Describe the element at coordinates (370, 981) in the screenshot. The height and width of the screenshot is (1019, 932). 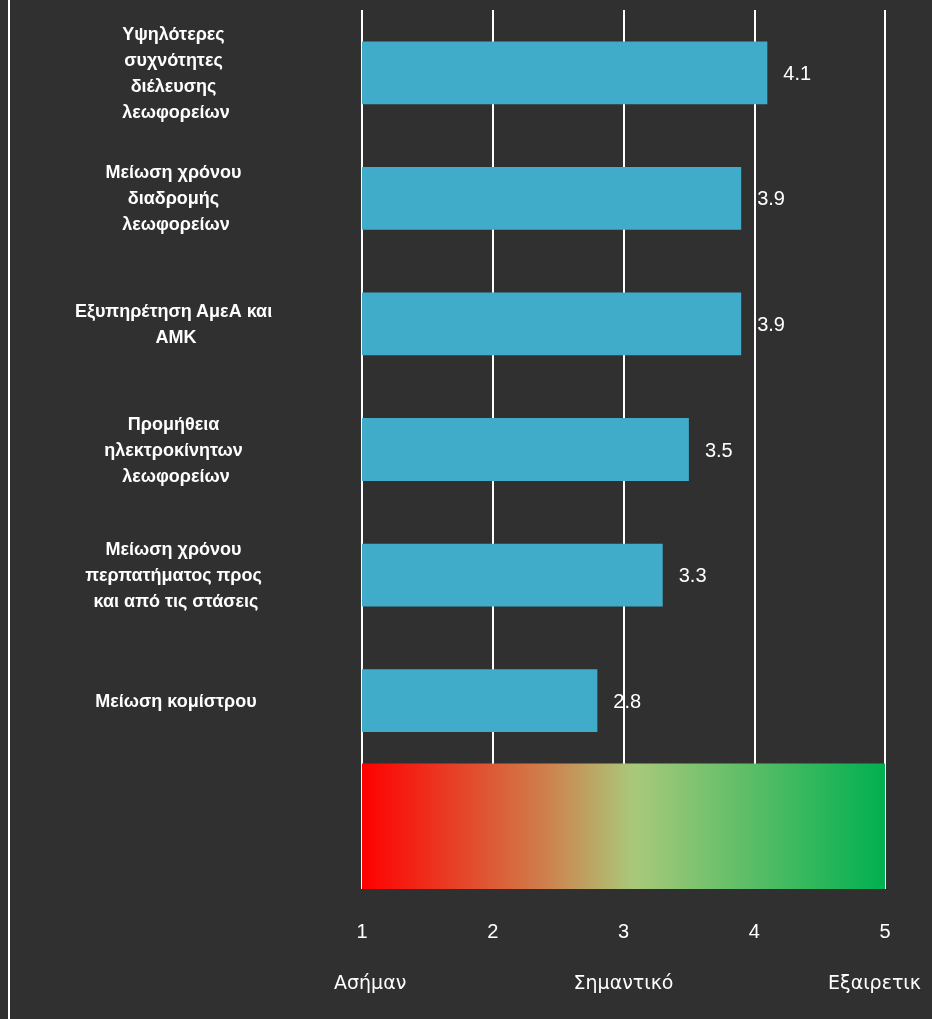
I see `text: Ασήμαν` at that location.